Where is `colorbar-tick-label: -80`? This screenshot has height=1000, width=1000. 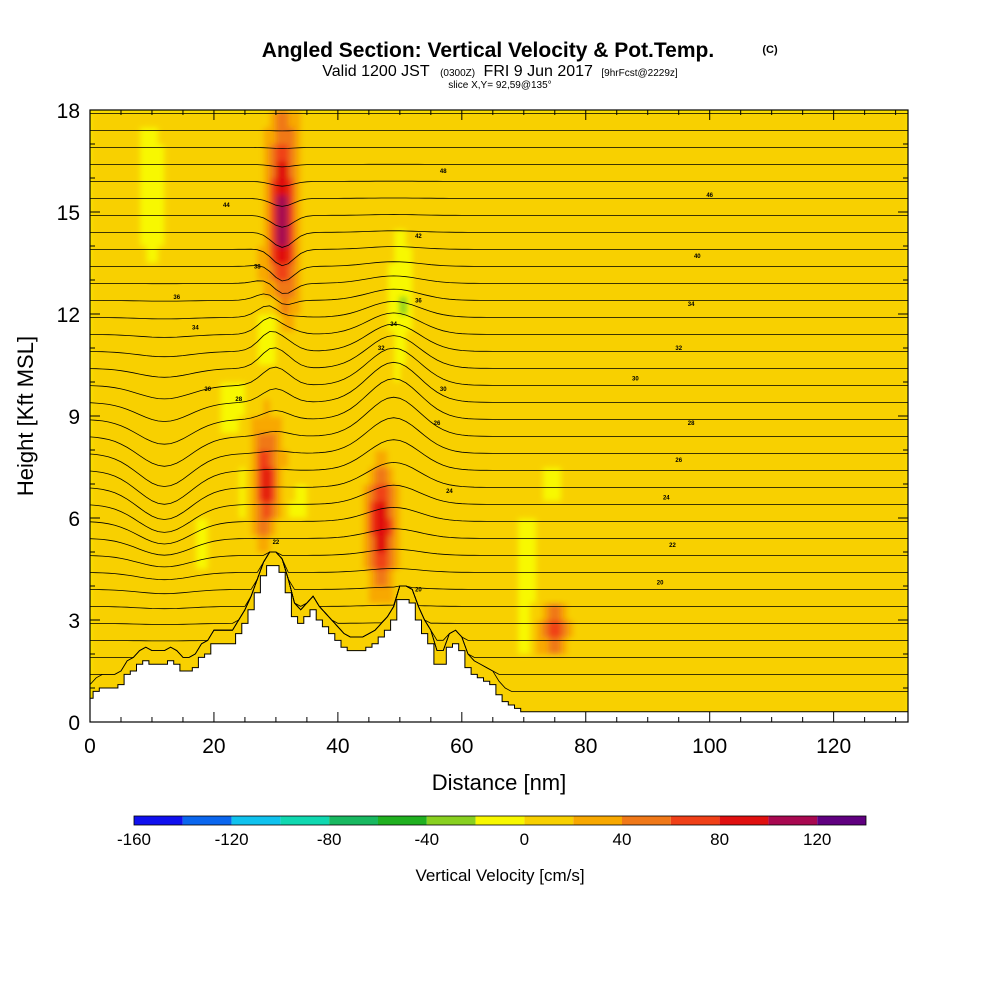
colorbar-tick-label: -80 is located at coordinates (329, 839).